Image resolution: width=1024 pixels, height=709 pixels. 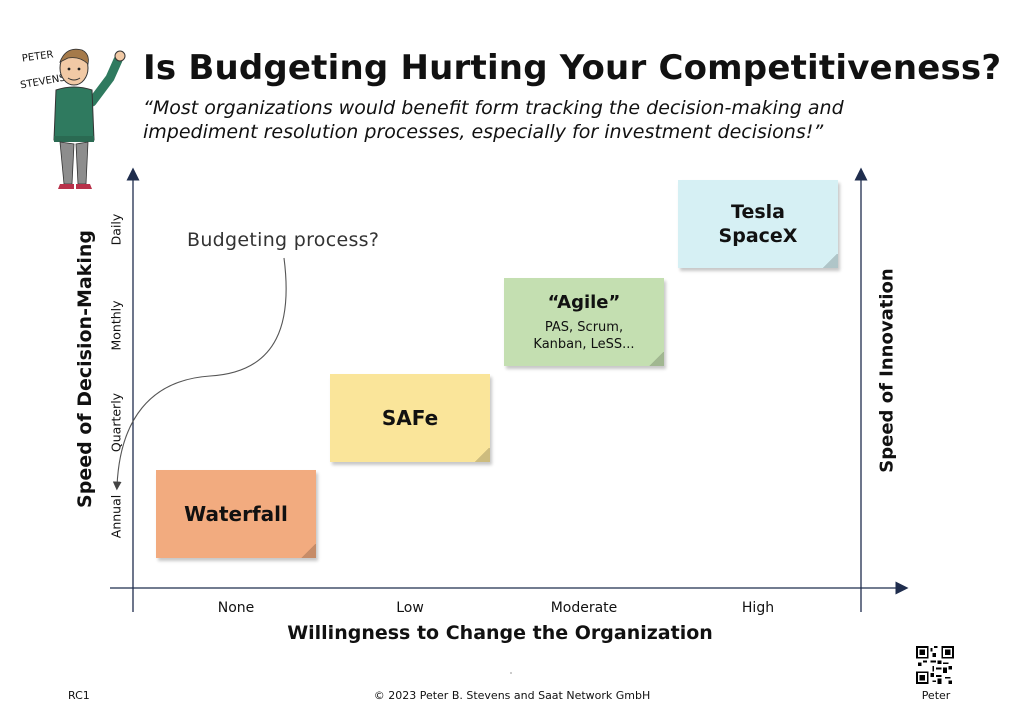 I want to click on peter-avatar-illustration: PETER STEVENS, so click(x=73, y=118).